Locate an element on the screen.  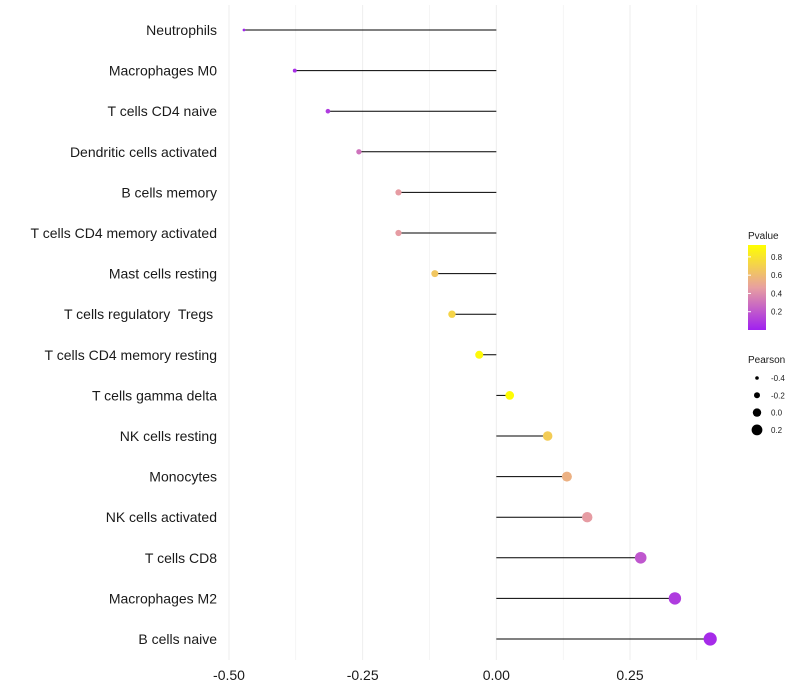
x-tick-label: -0.50 is located at coordinates (229, 675).